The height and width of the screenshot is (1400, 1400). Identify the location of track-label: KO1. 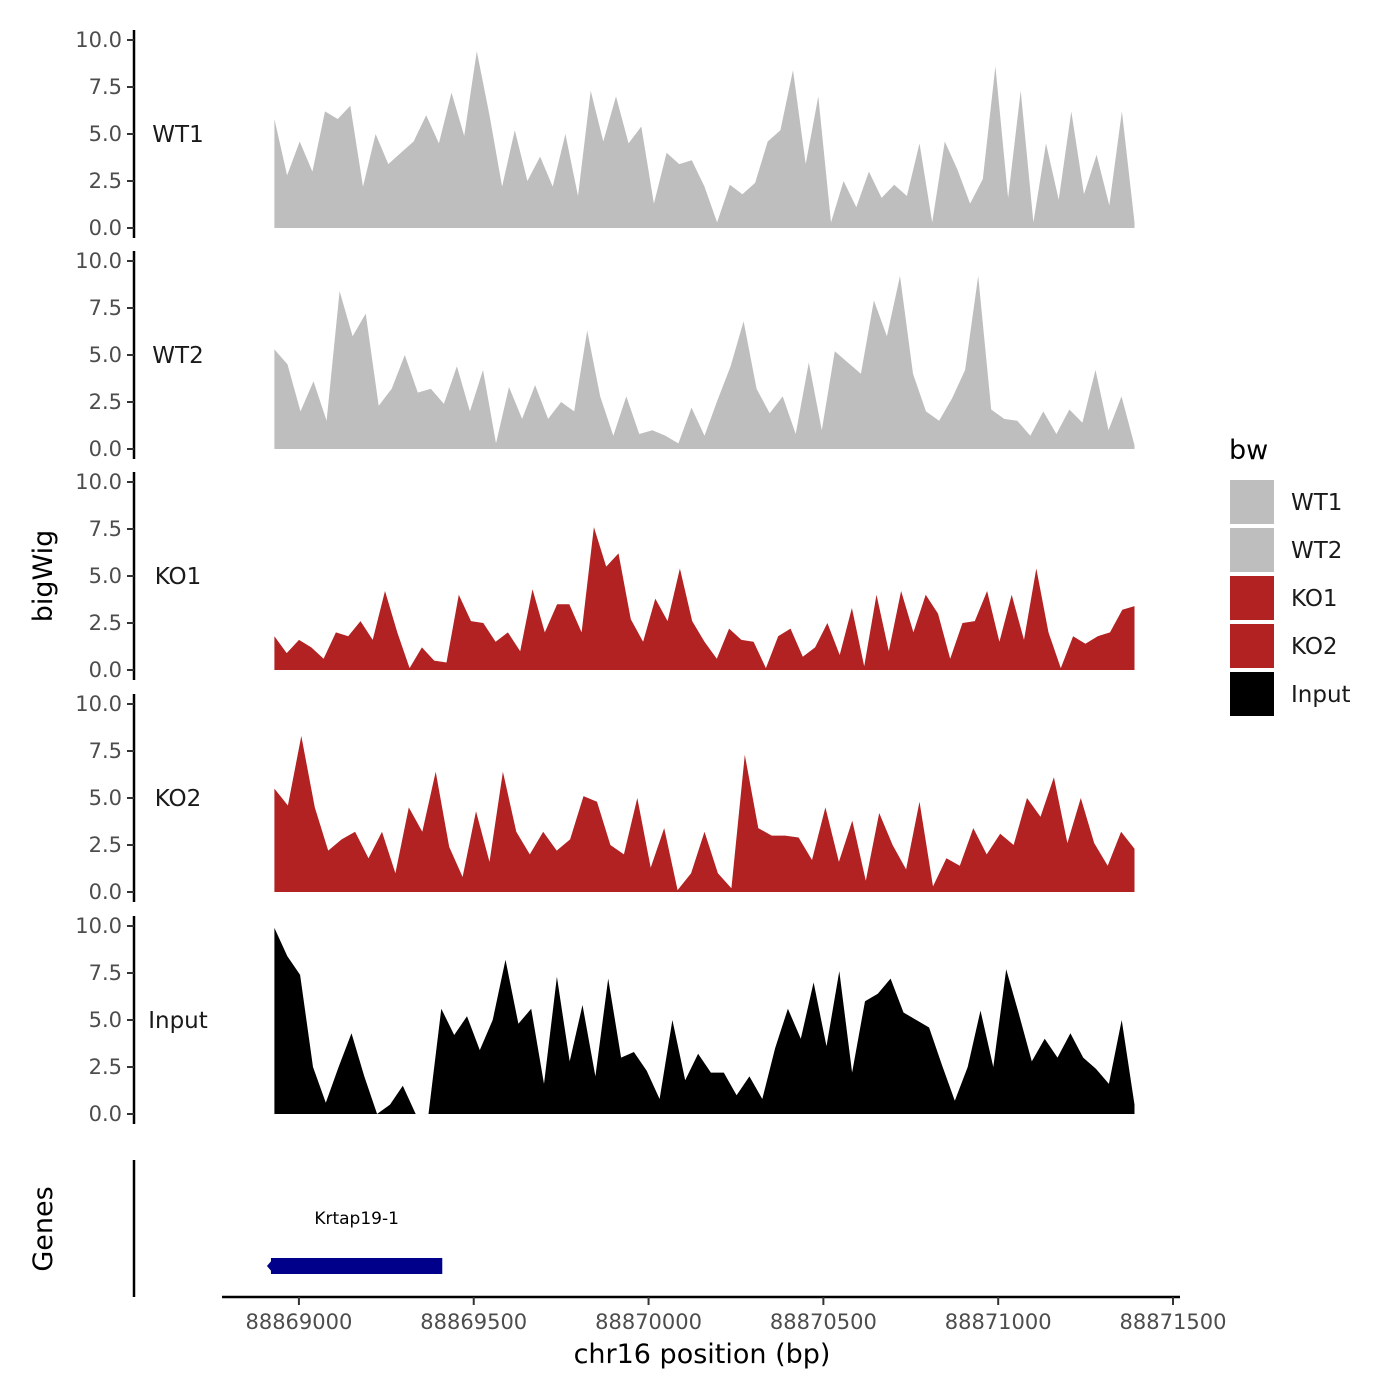
(178, 577).